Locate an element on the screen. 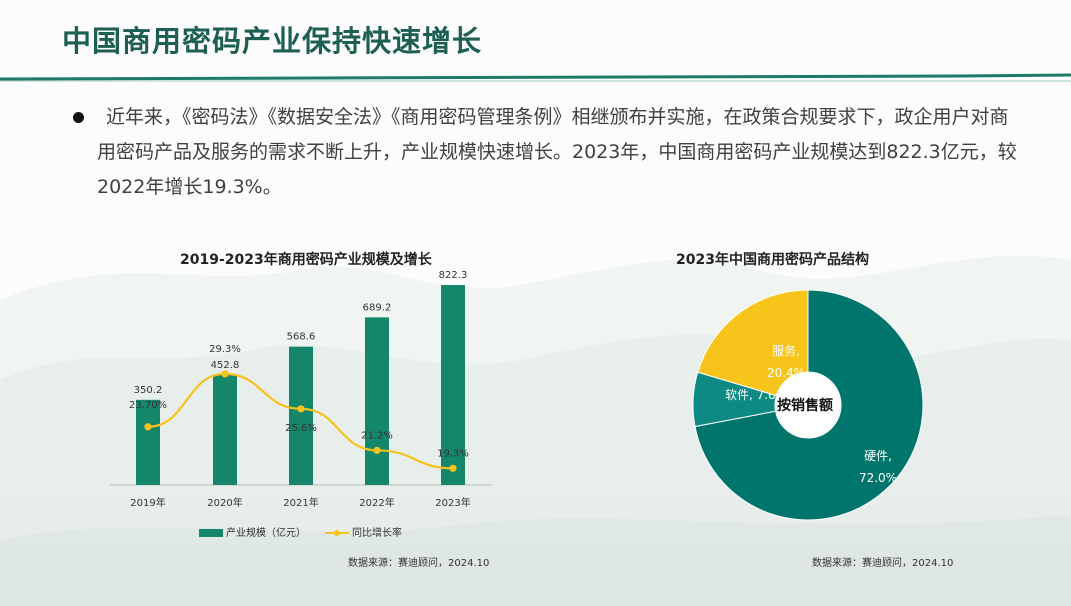  bar-value-label: 568.6 is located at coordinates (301, 337).